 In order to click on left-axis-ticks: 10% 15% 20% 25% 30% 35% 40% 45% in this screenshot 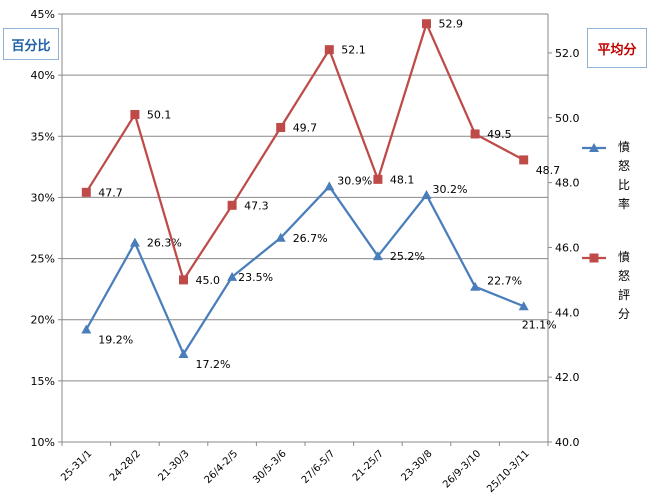, I will do `click(46, 228)`.